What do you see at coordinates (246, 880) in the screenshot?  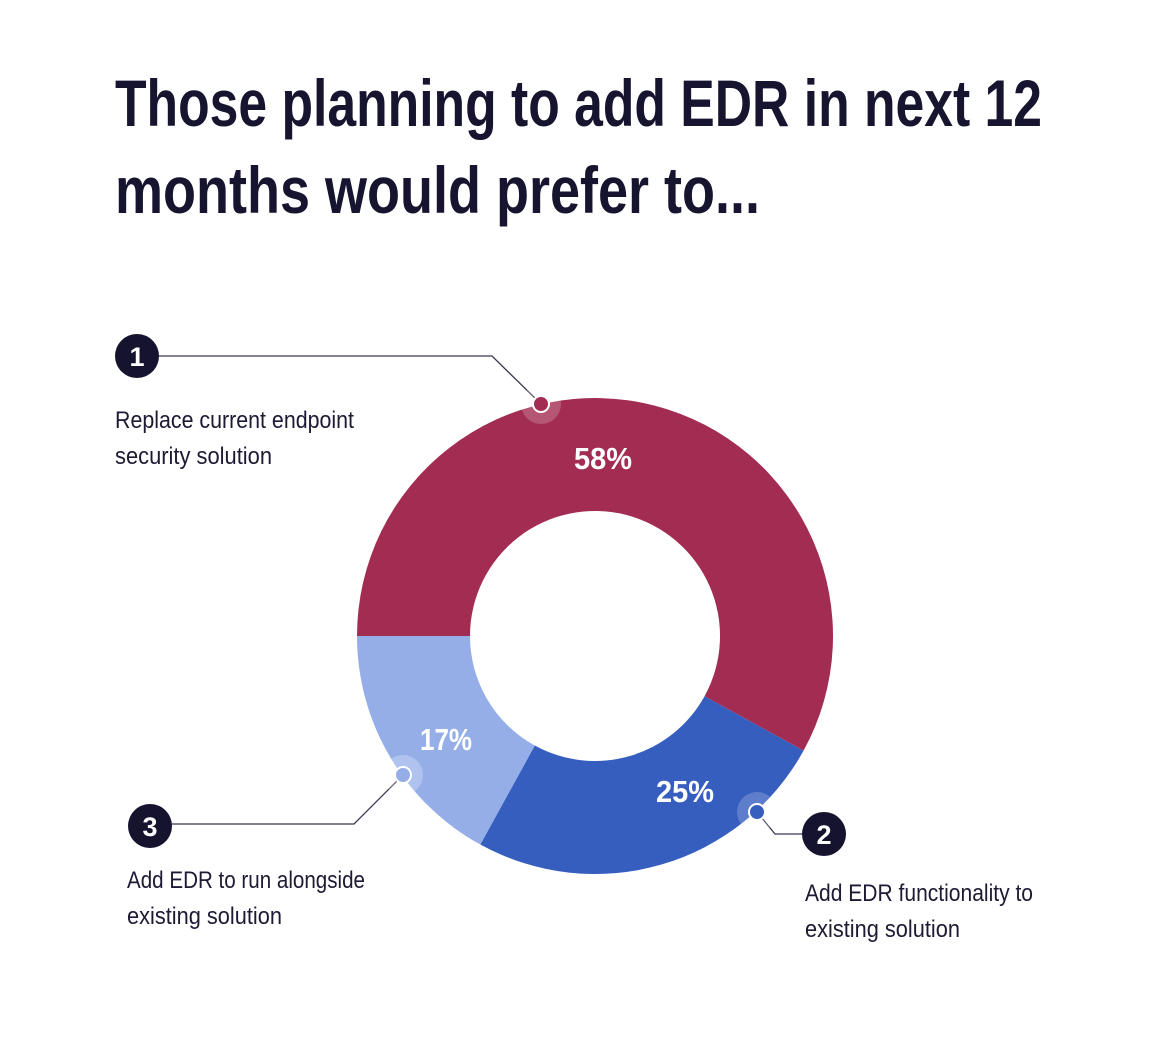 I see `callout-3-line-1: Add EDR to run alongside` at bounding box center [246, 880].